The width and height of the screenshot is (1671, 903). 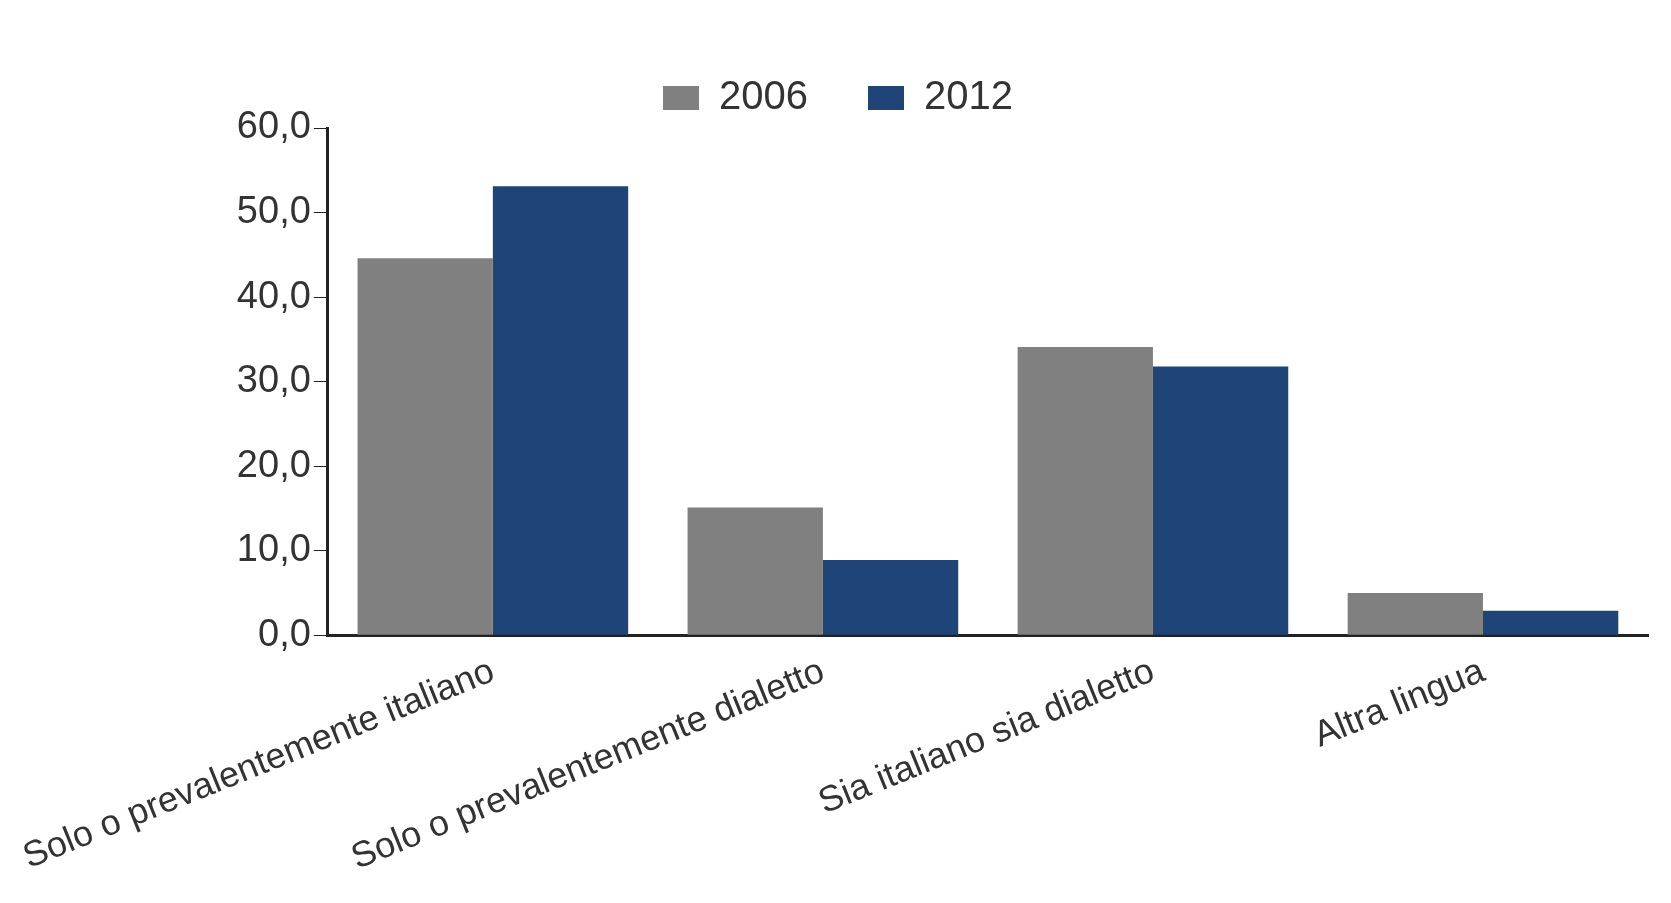 What do you see at coordinates (273, 125) in the screenshot?
I see `y-tick-label: 60,0` at bounding box center [273, 125].